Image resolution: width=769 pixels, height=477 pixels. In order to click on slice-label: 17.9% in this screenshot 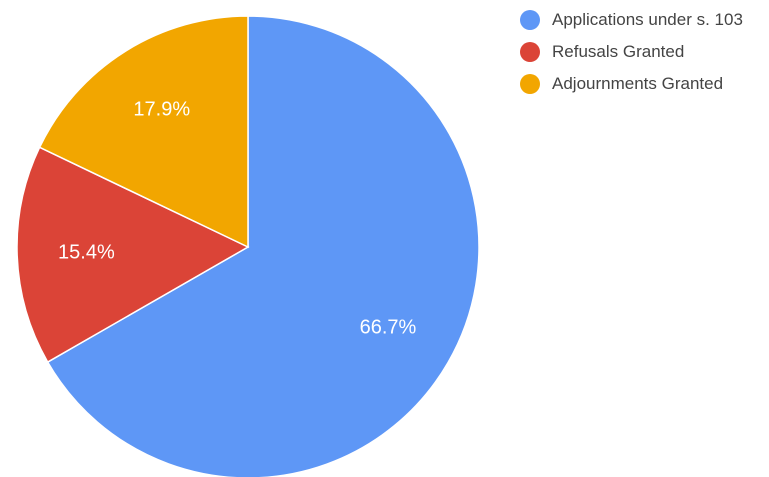, I will do `click(161, 109)`.